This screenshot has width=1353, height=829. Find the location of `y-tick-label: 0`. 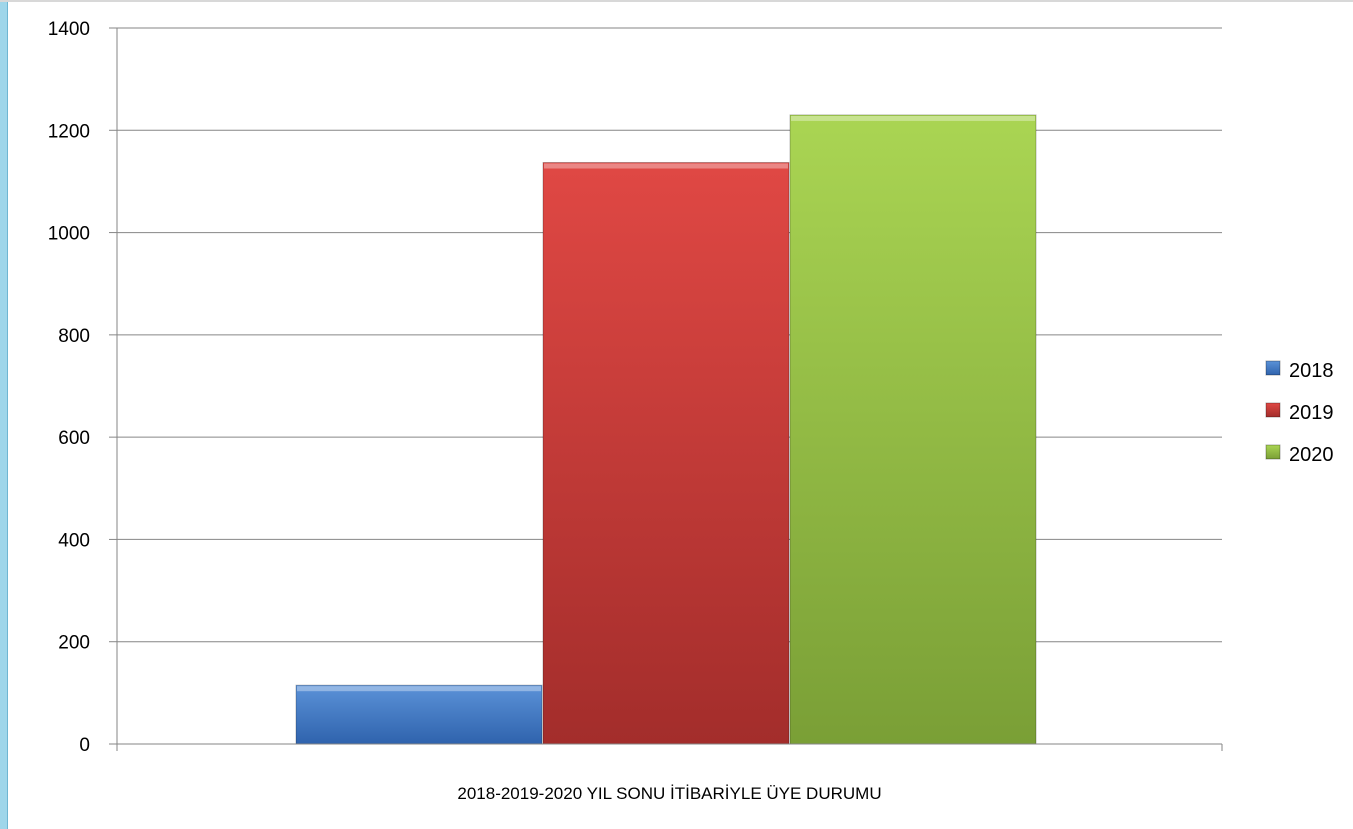

y-tick-label: 0 is located at coordinates (84, 745).